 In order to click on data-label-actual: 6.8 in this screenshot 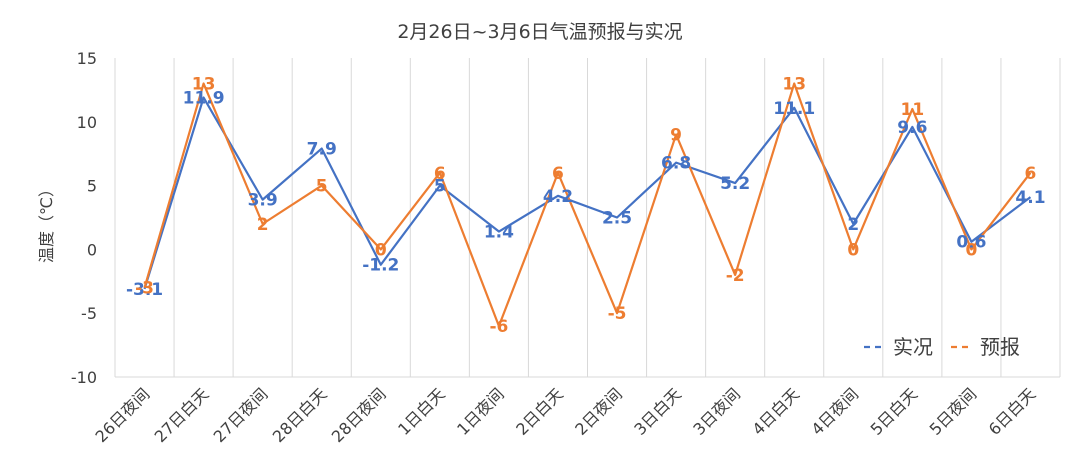, I will do `click(676, 164)`.